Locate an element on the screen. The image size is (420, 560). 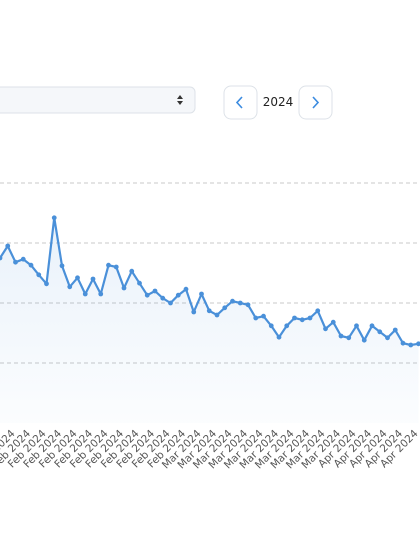
prev-button is located at coordinates (240, 102).